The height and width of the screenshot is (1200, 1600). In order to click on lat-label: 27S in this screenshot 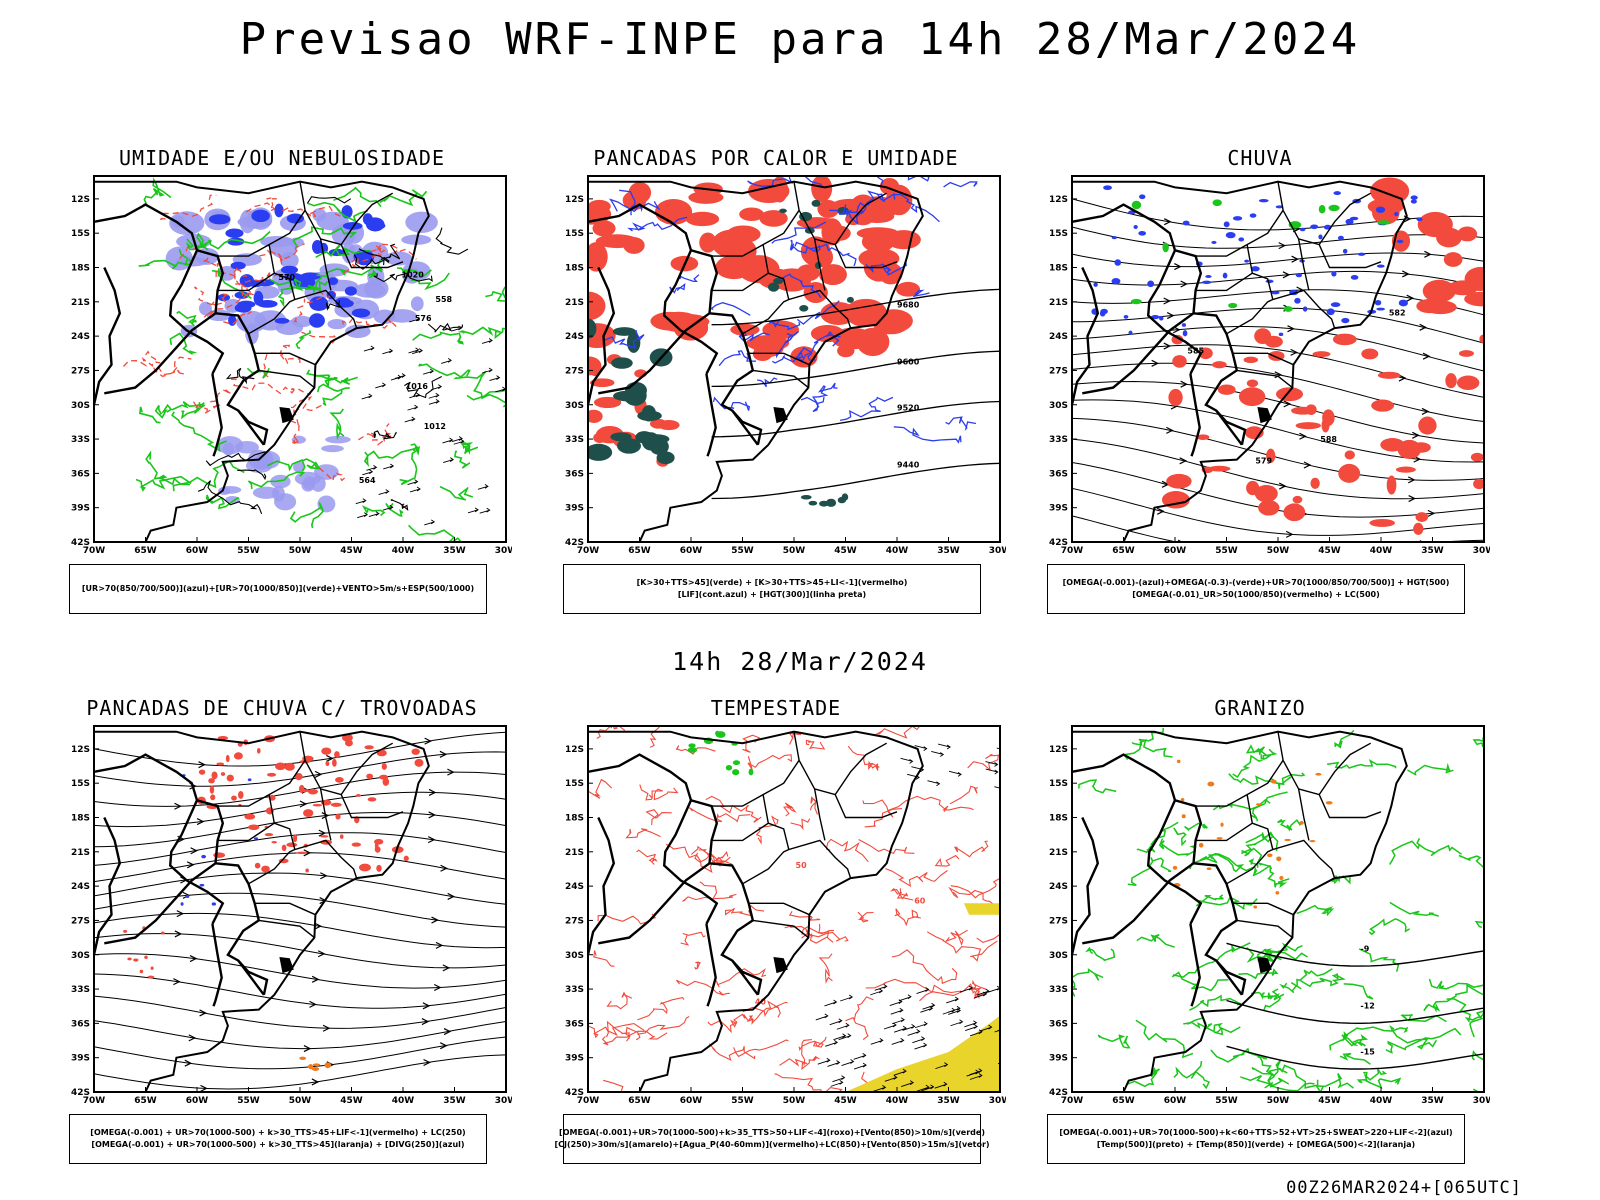, I will do `click(1058, 921)`.